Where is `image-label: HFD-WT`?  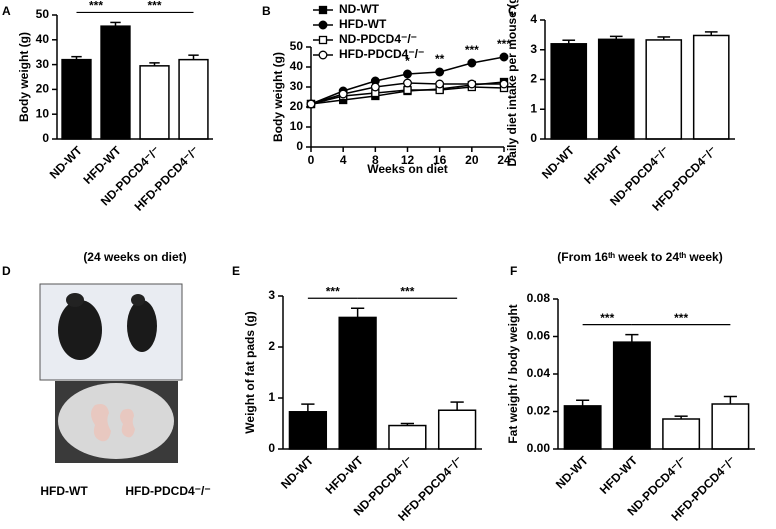 image-label: HFD-WT is located at coordinates (64, 491).